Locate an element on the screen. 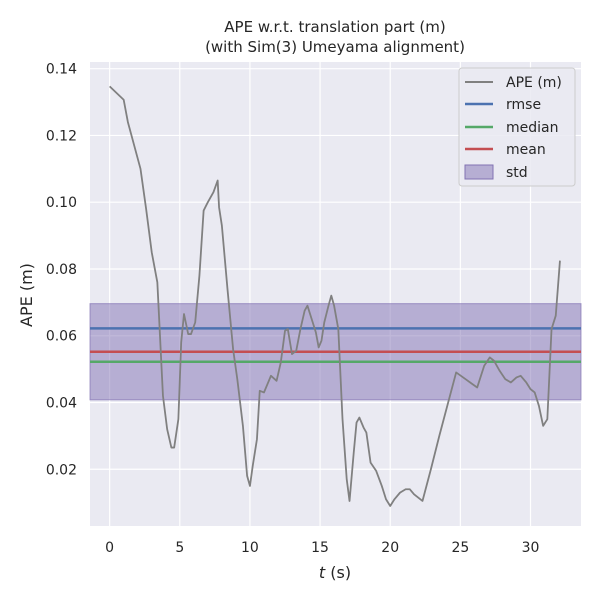 Image resolution: width=600 pixels, height=600 pixels. y-tick-label: 0.08 is located at coordinates (61, 270).